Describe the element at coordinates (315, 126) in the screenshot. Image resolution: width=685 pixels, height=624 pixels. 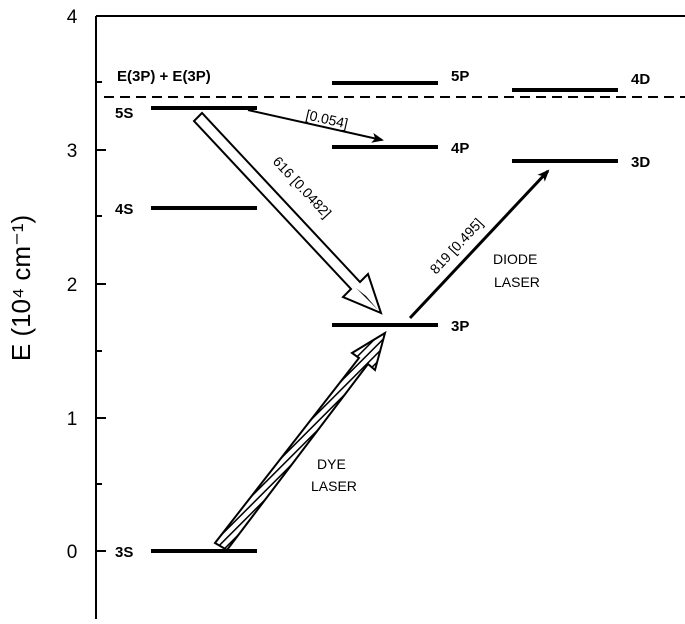
I see `transition-5s-4p-arrow` at that location.